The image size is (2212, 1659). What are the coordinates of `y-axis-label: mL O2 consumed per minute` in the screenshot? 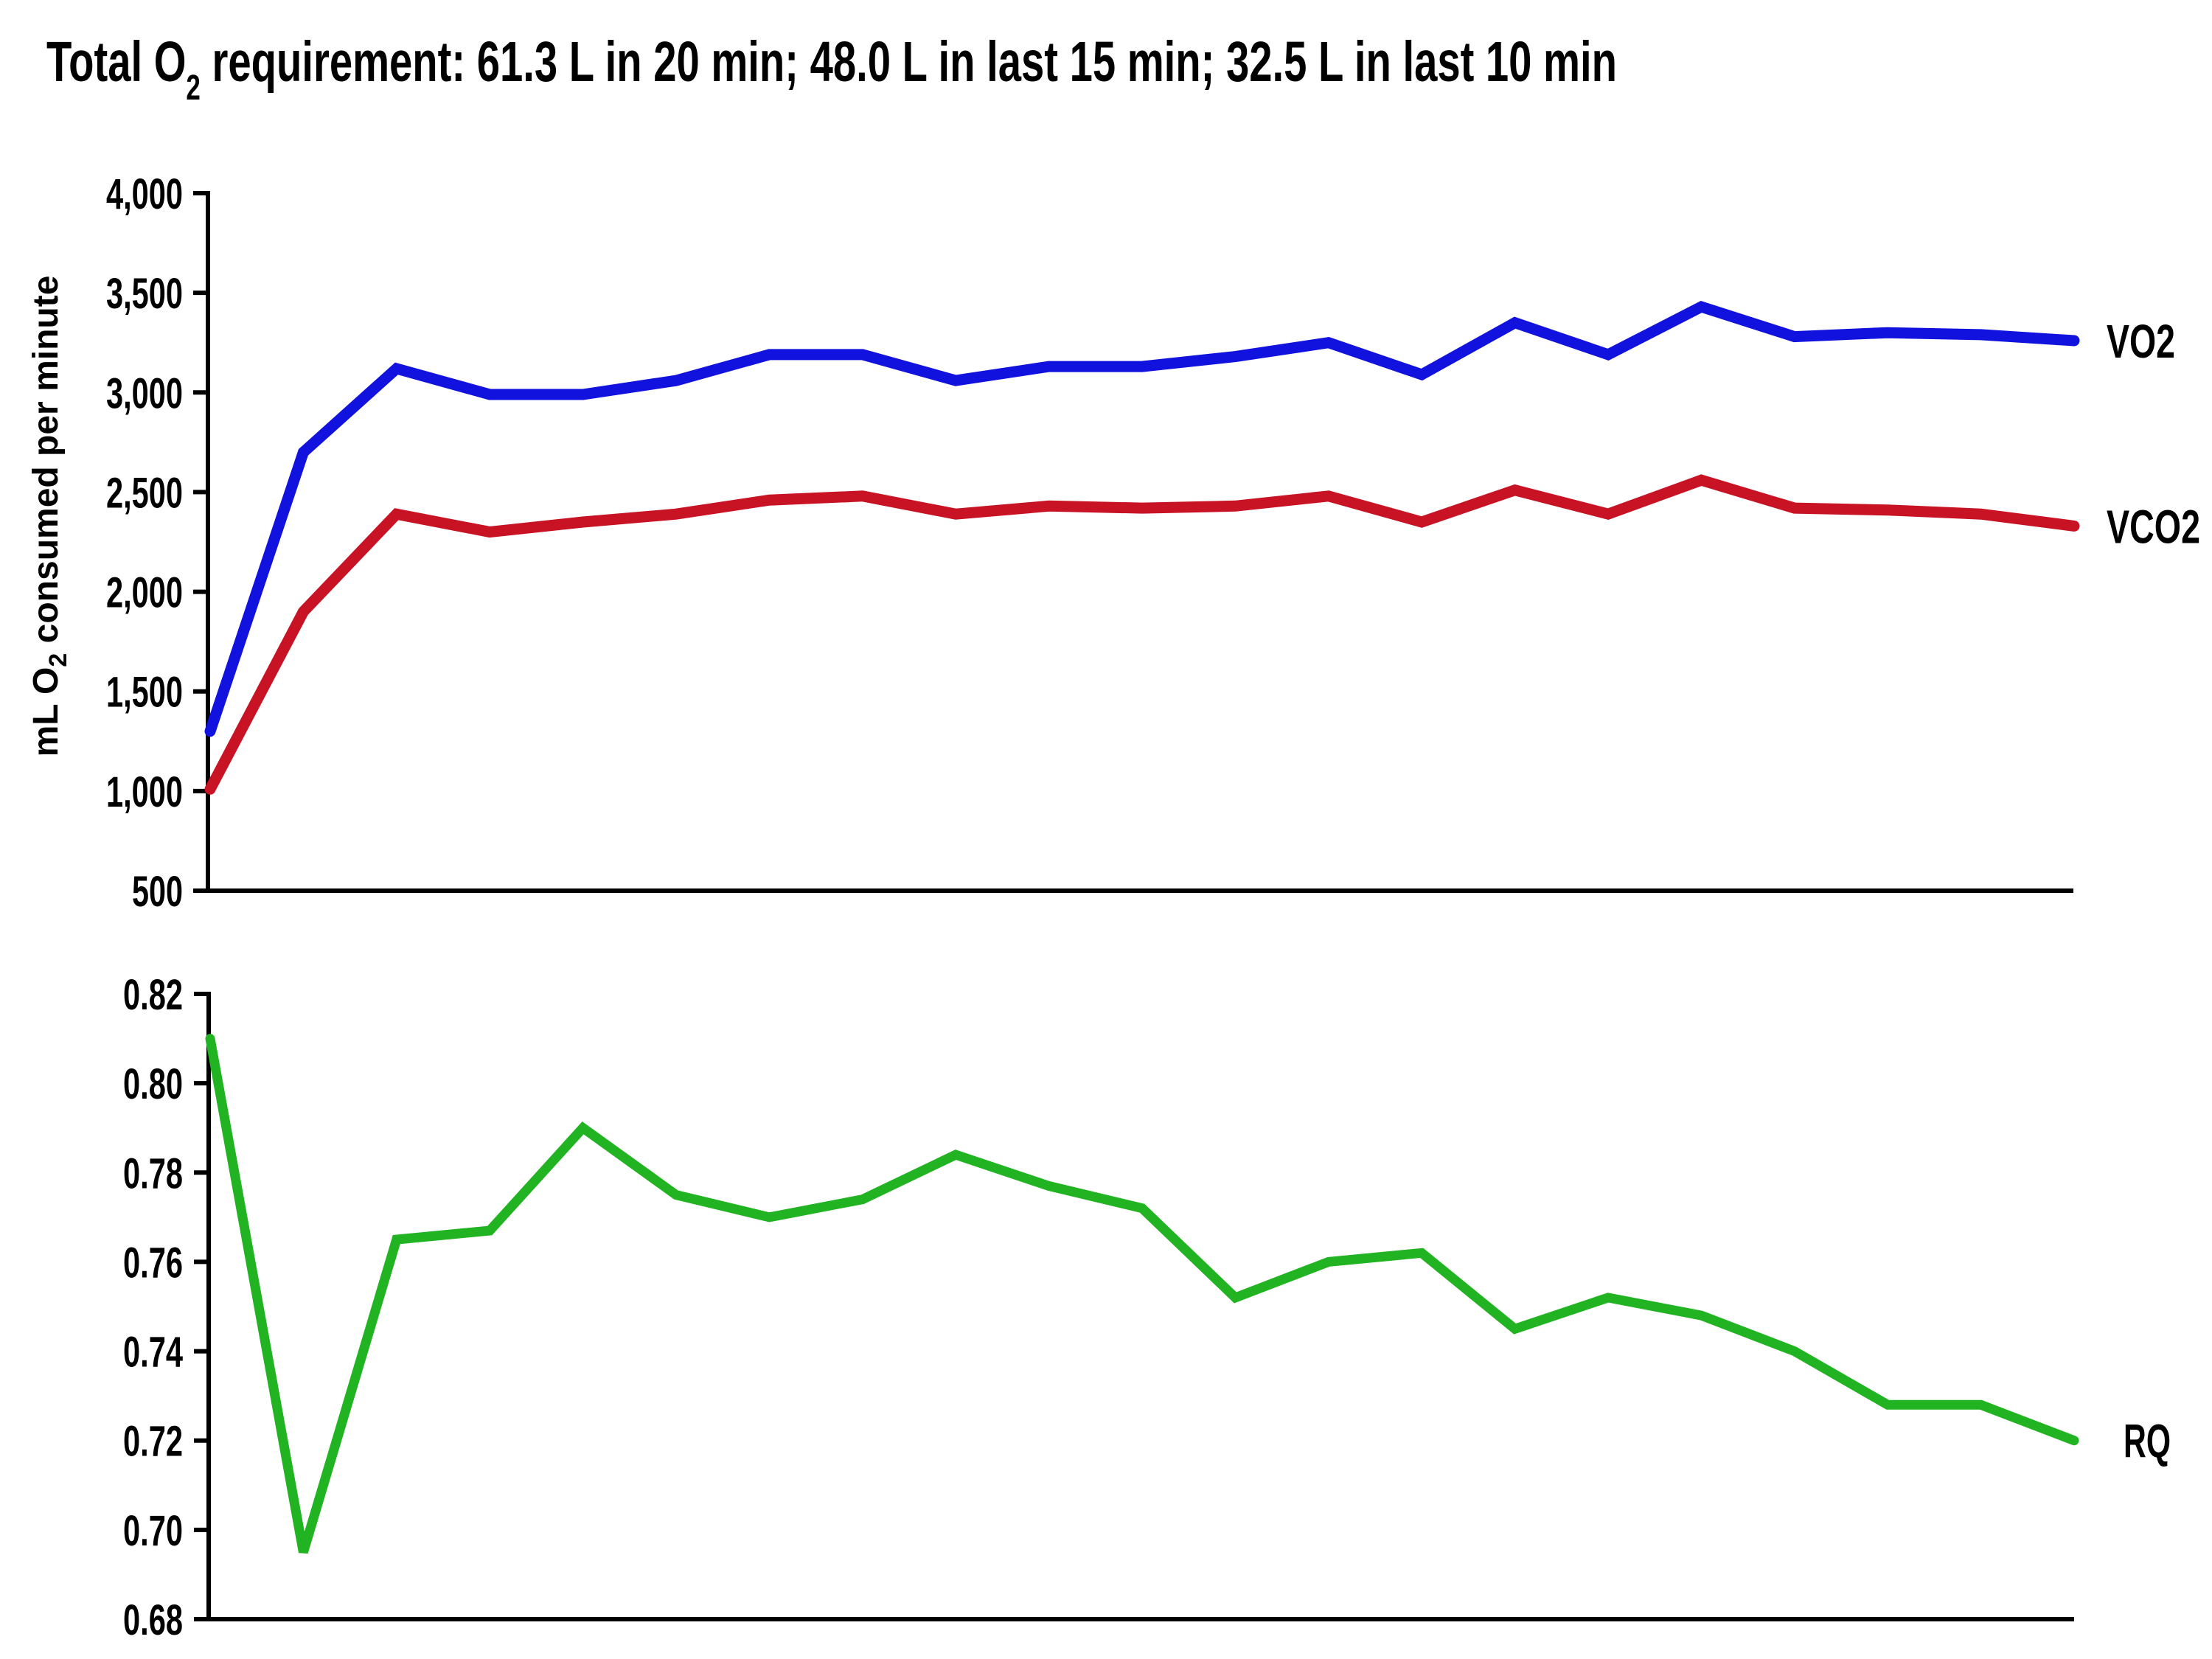 It's located at (49, 516).